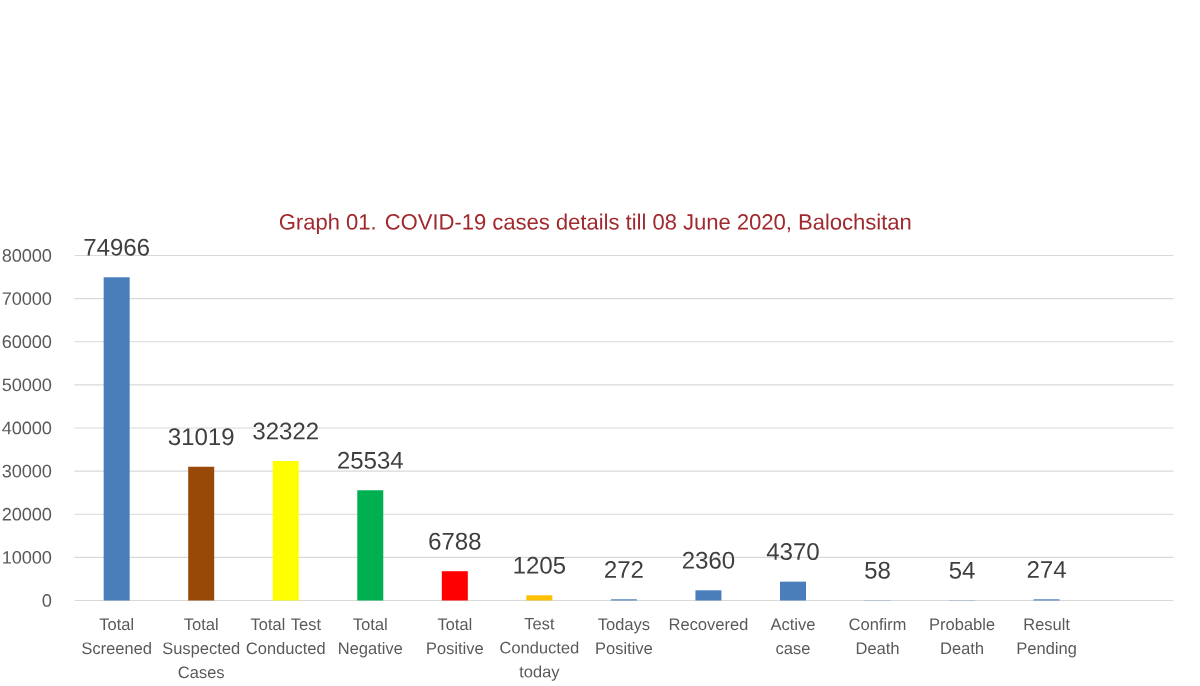 The width and height of the screenshot is (1200, 686). Describe the element at coordinates (708, 560) in the screenshot. I see `data-label: 2360` at that location.